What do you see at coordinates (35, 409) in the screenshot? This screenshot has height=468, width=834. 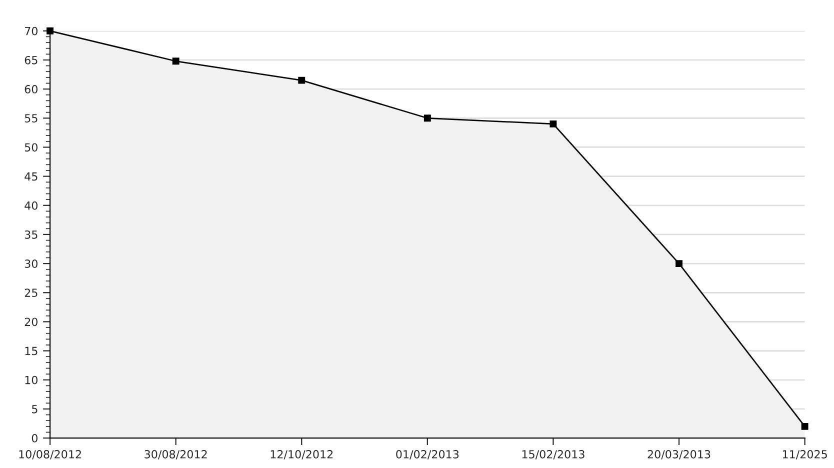 I see `y-tick-label: 5` at bounding box center [35, 409].